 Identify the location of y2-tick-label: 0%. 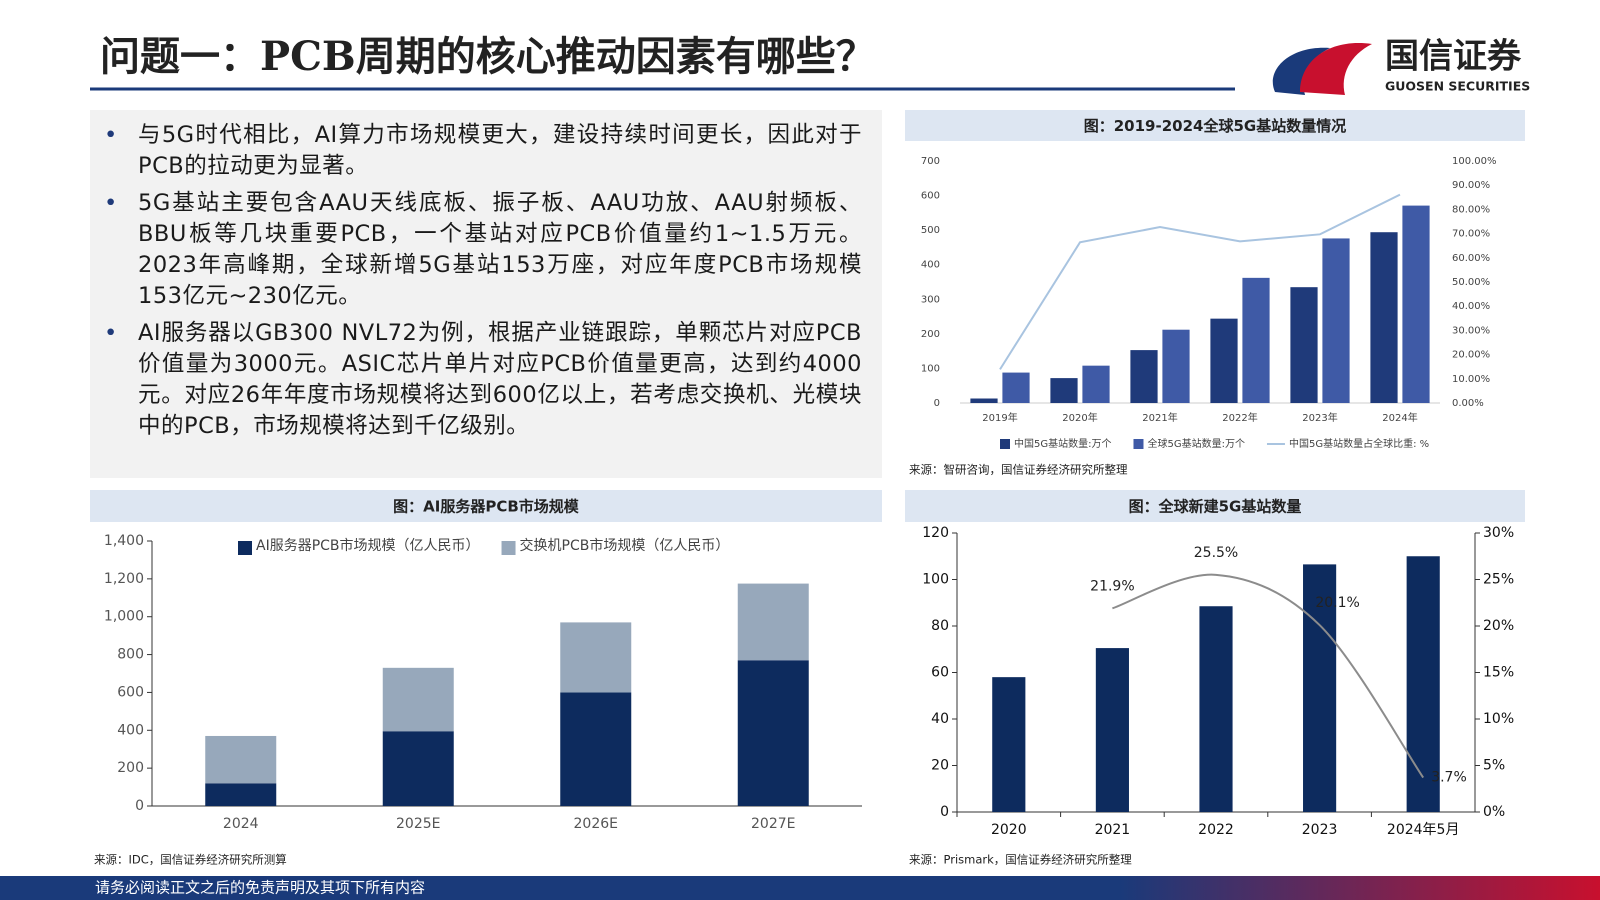
(1494, 812).